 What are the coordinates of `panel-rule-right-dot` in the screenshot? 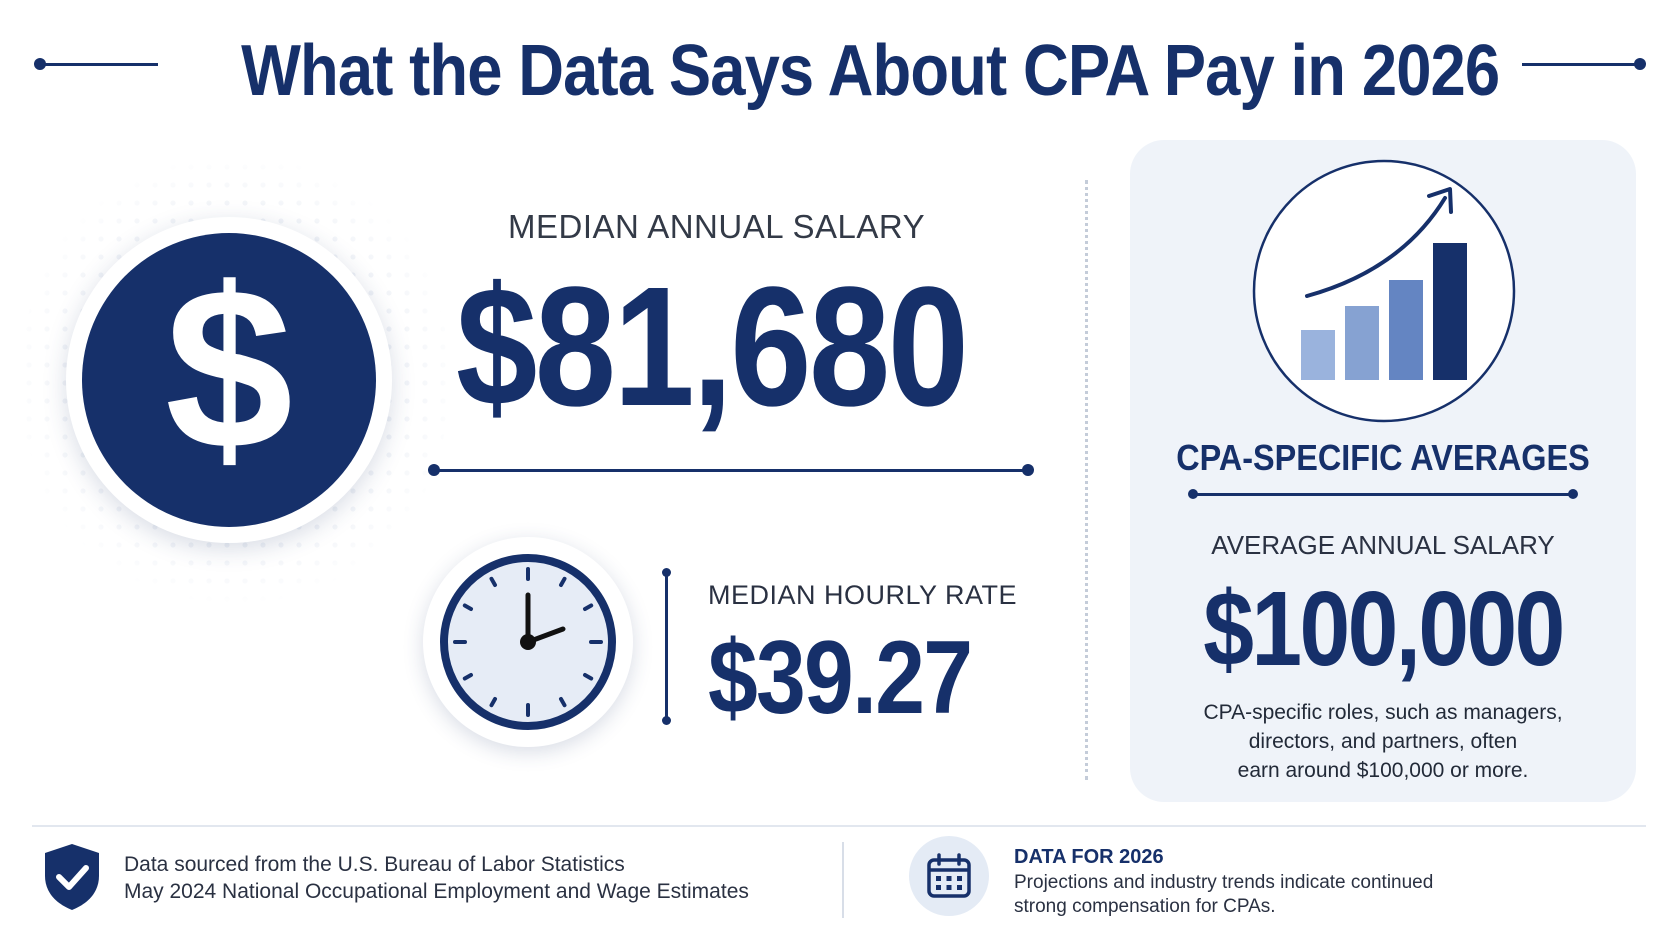 It's located at (1573, 494).